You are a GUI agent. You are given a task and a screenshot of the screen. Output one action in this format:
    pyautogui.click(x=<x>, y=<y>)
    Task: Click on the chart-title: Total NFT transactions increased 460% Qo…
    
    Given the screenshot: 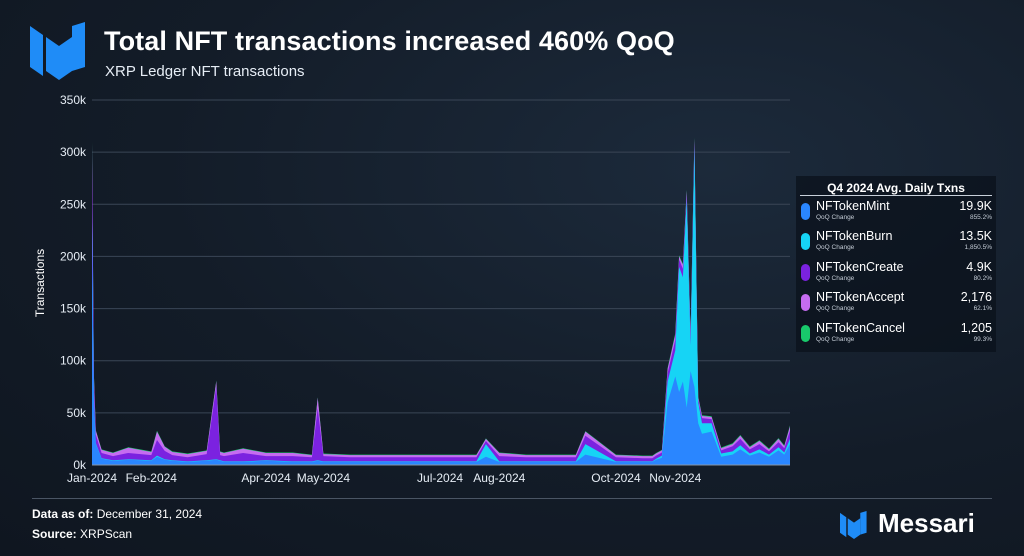 What is the action you would take?
    pyautogui.click(x=389, y=41)
    